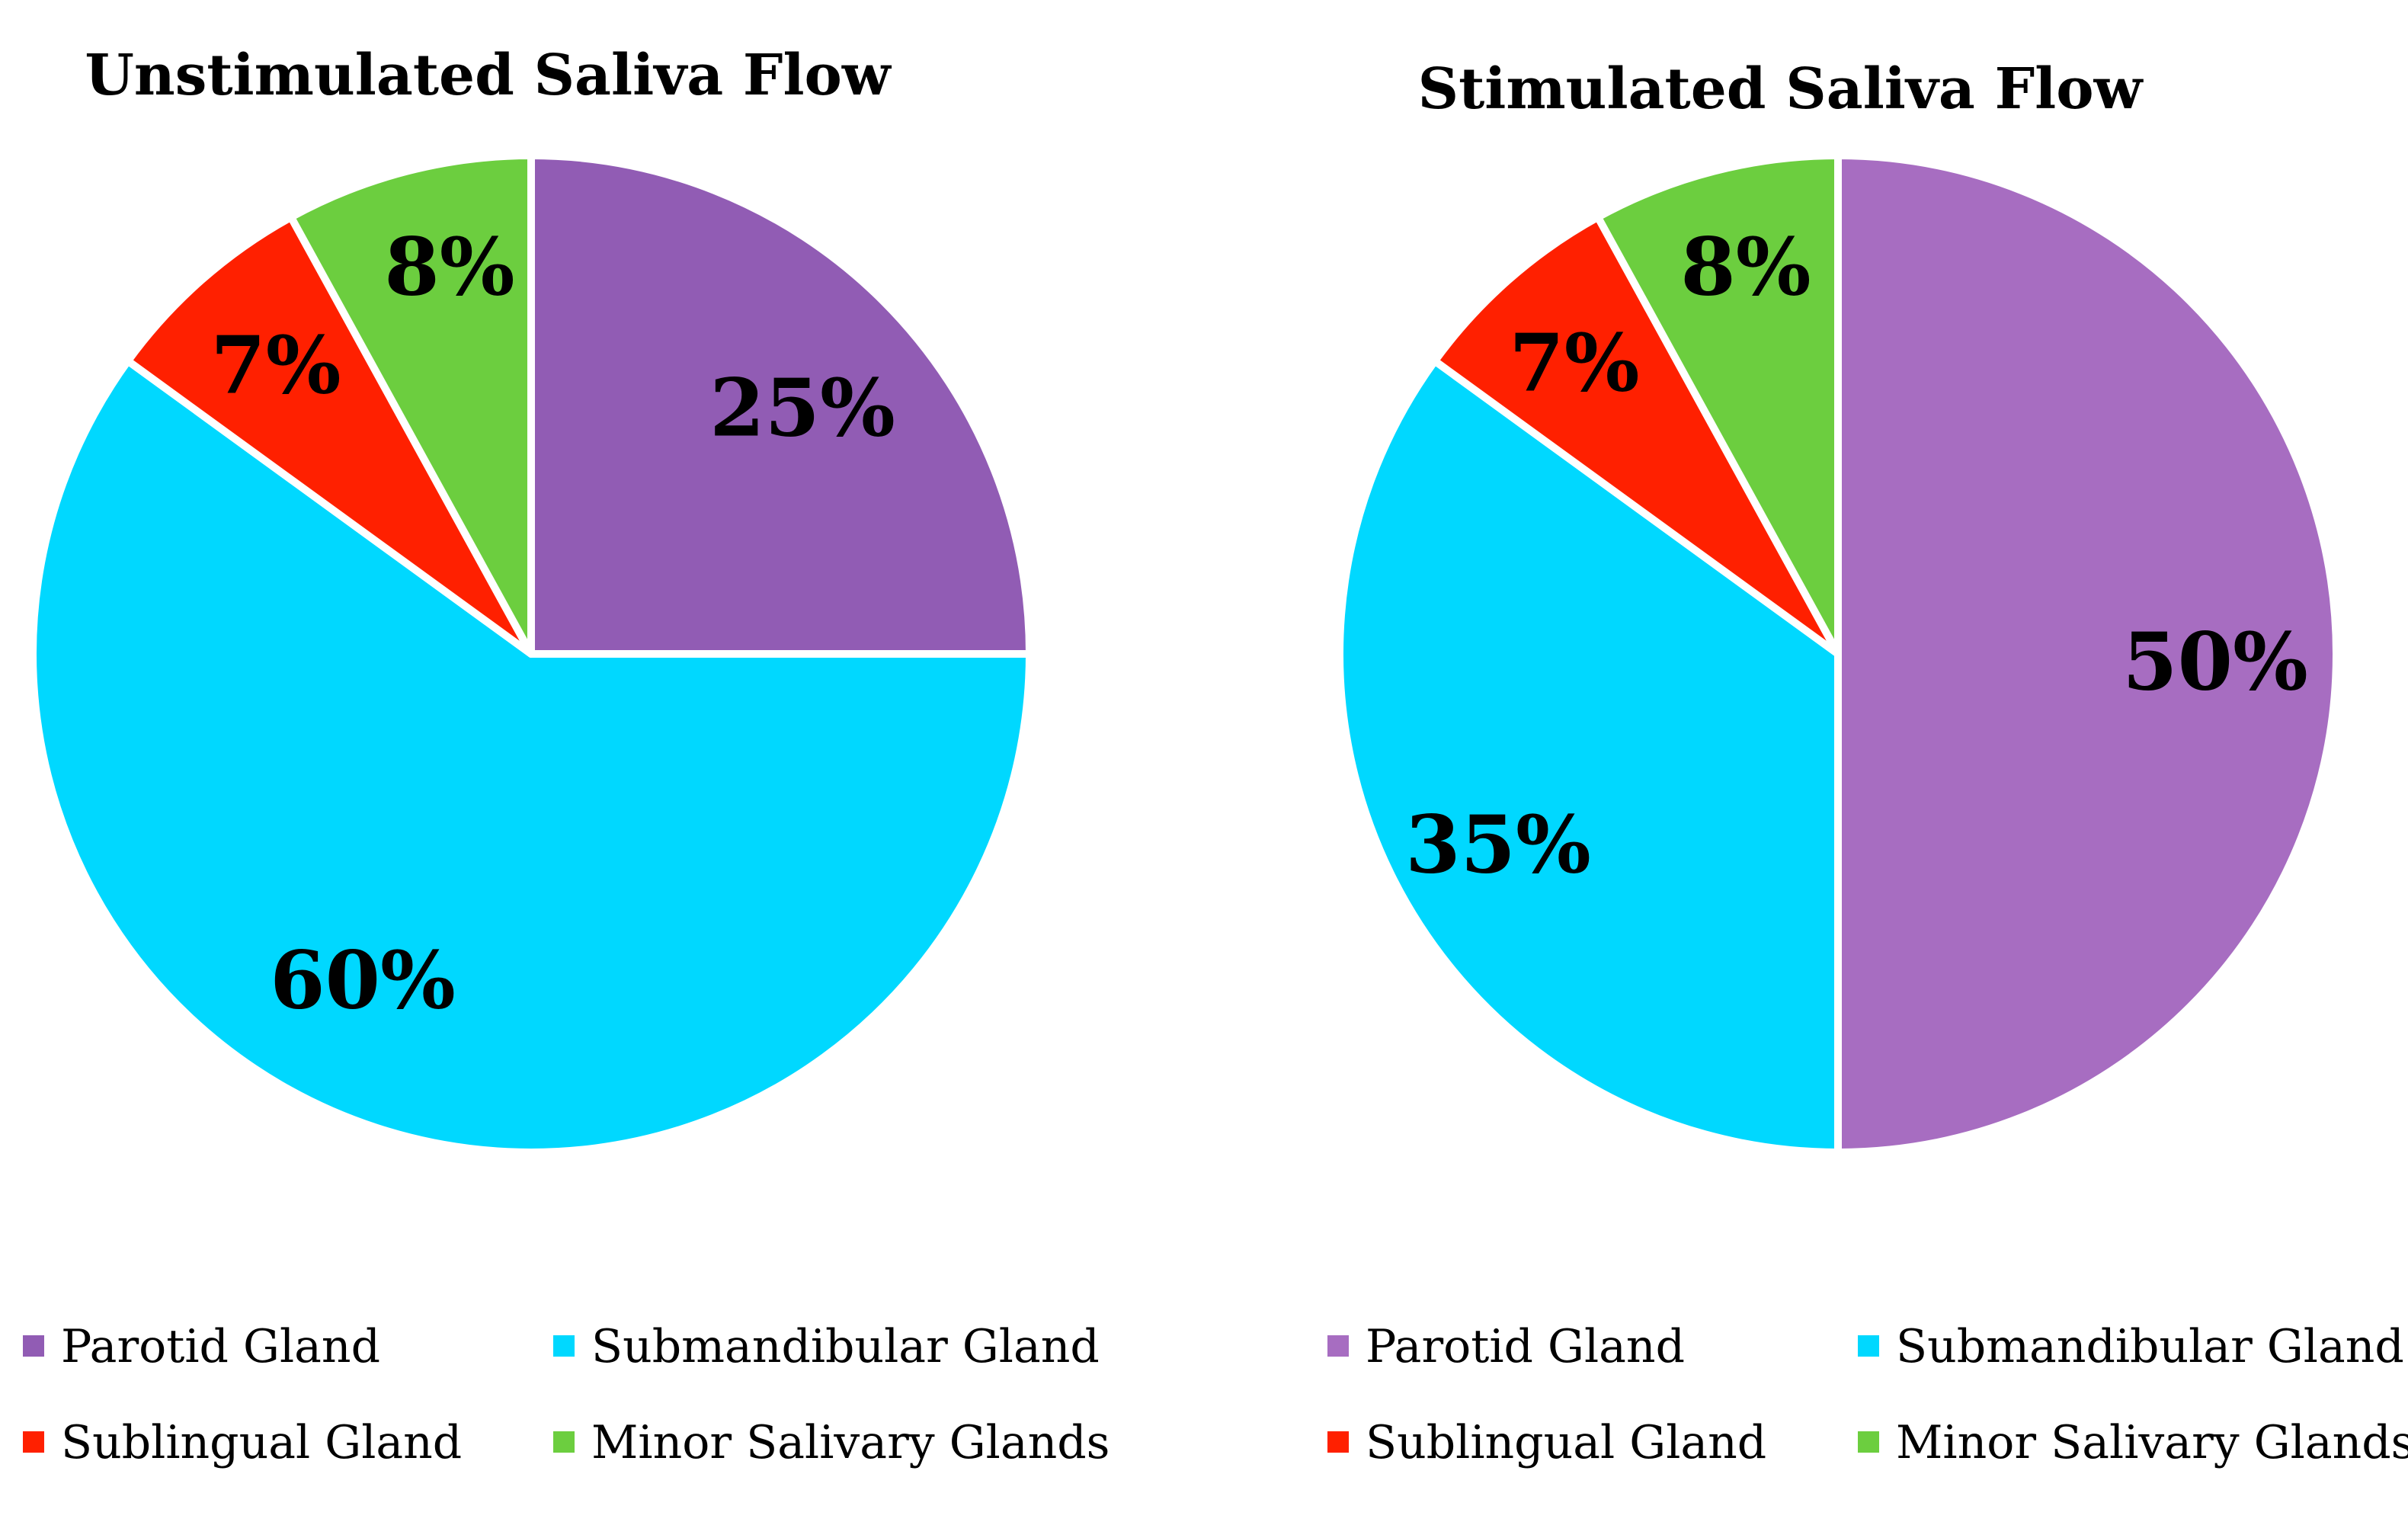  I want to click on data-label-parotid-gland: 25%, so click(802, 408).